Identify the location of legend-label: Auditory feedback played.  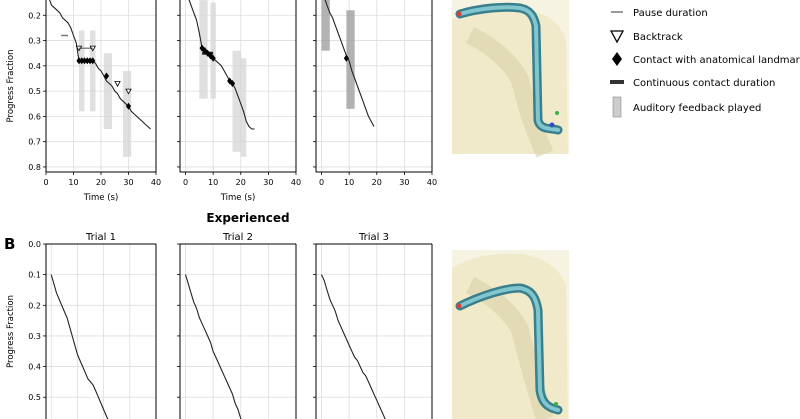
(697, 108).